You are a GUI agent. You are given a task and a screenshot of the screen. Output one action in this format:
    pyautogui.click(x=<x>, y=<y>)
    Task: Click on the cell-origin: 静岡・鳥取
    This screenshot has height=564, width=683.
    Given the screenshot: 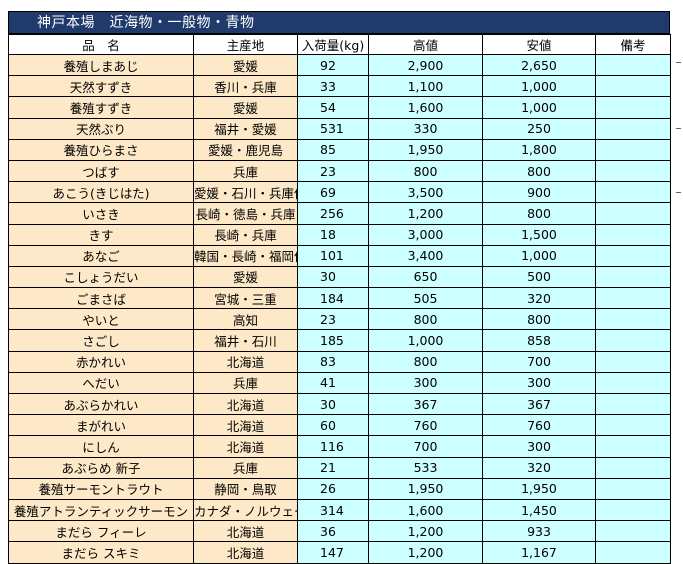 What is the action you would take?
    pyautogui.click(x=245, y=488)
    